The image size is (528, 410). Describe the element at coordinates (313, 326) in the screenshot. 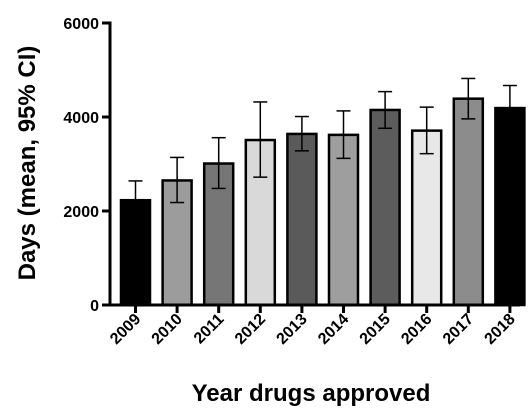

I see `x-ticks-group: 2009 2010 2011 2012 2013 2014 2015 2016 2017 2018` at that location.